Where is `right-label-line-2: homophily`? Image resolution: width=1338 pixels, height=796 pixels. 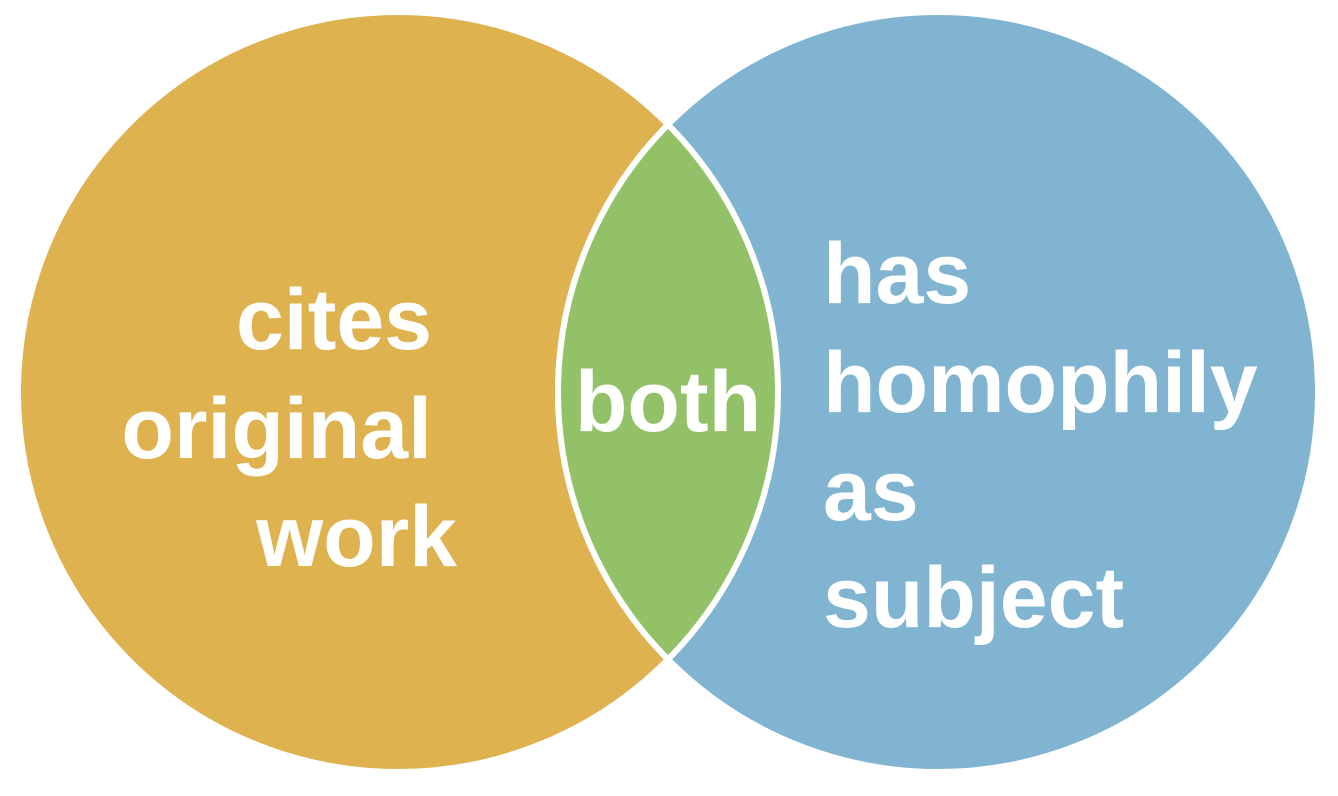 right-label-line-2: homophily is located at coordinates (1040, 383).